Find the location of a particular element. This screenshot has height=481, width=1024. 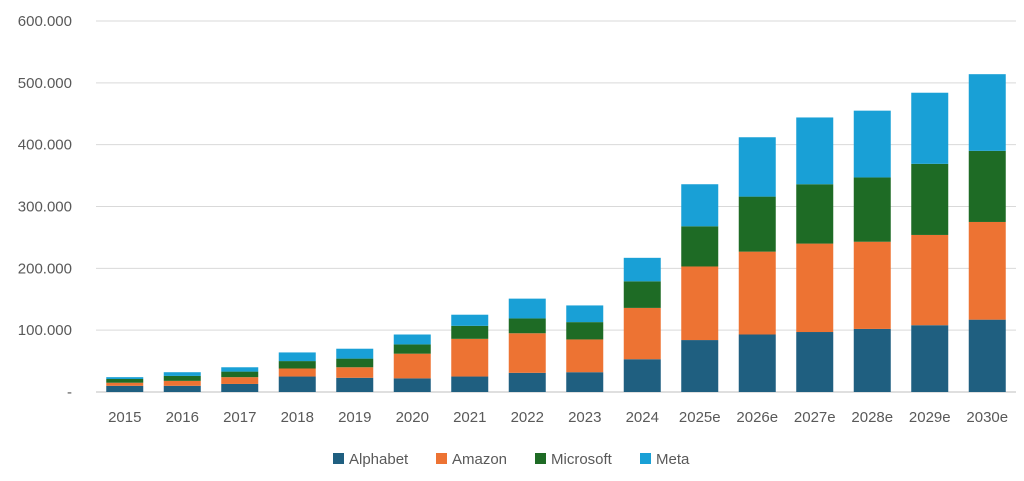

bar-alphabet-2030e is located at coordinates (987, 355).